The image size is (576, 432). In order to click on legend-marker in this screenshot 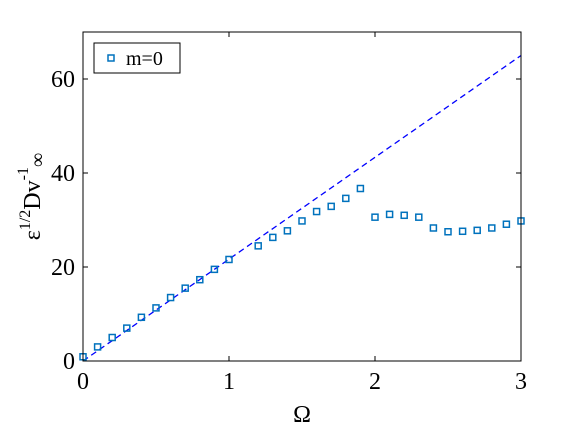, I will do `click(111, 58)`.